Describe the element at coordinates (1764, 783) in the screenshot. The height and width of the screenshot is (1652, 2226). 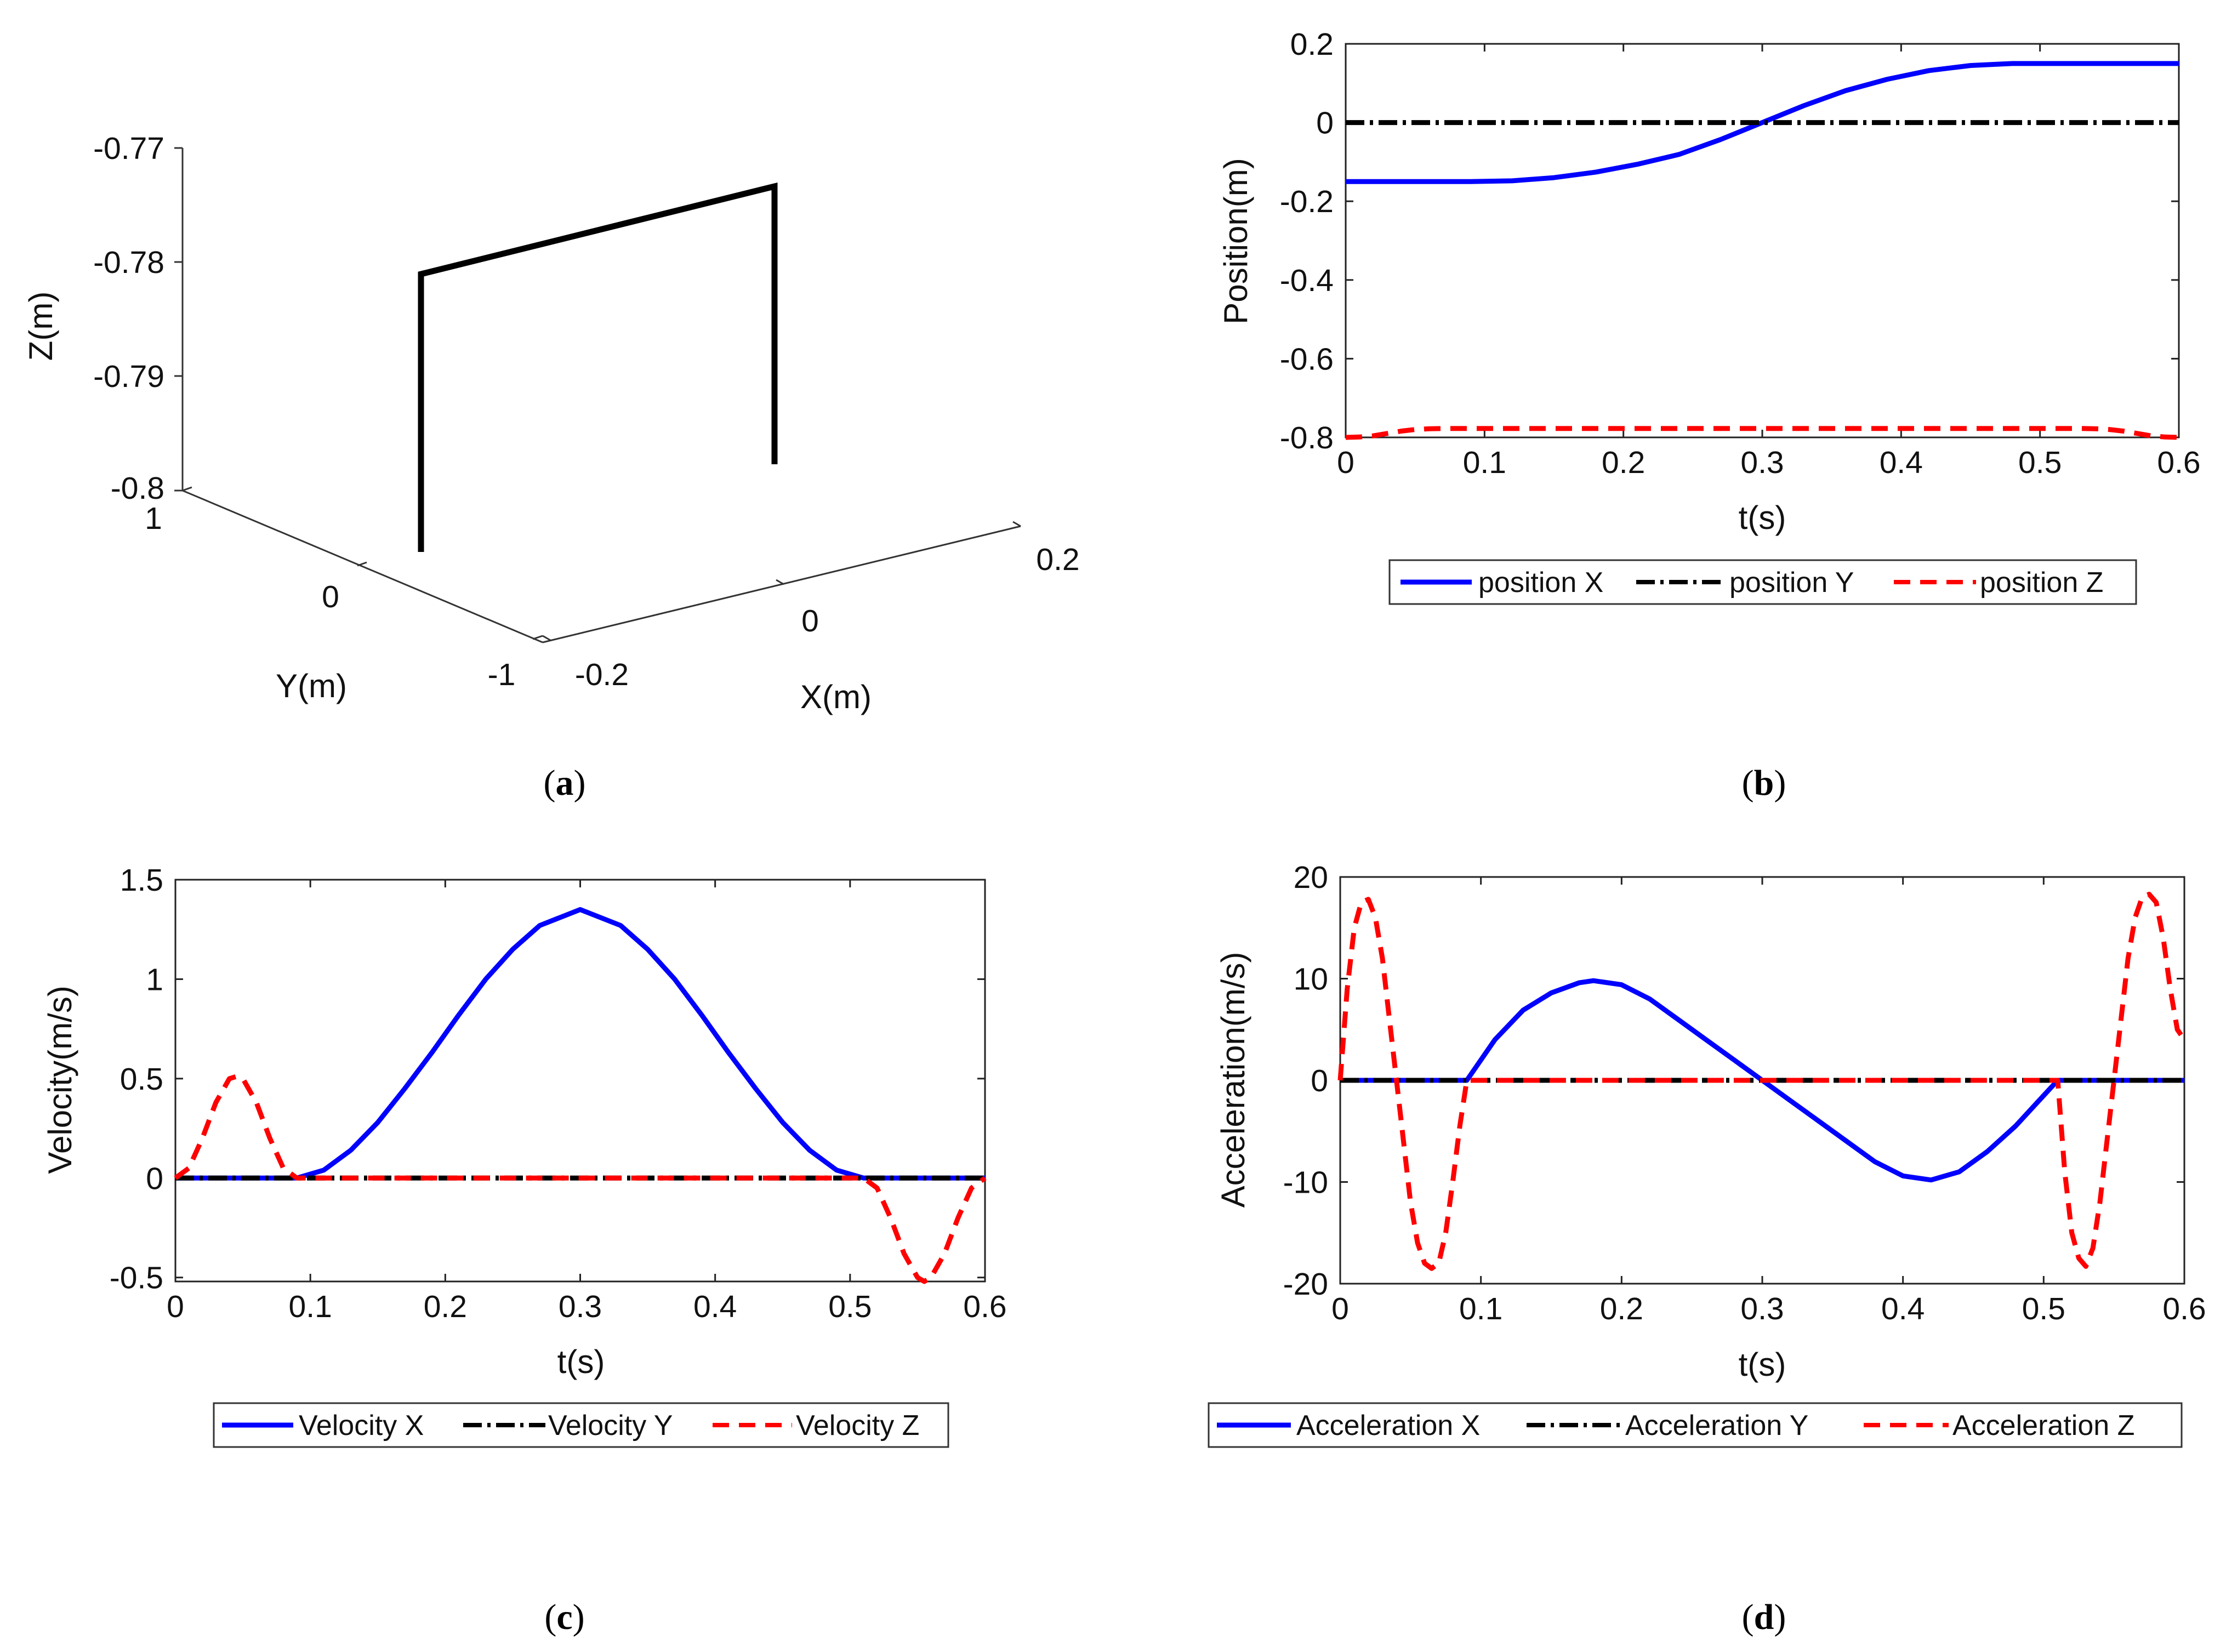
I see `panel-b-caption: (b)` at that location.